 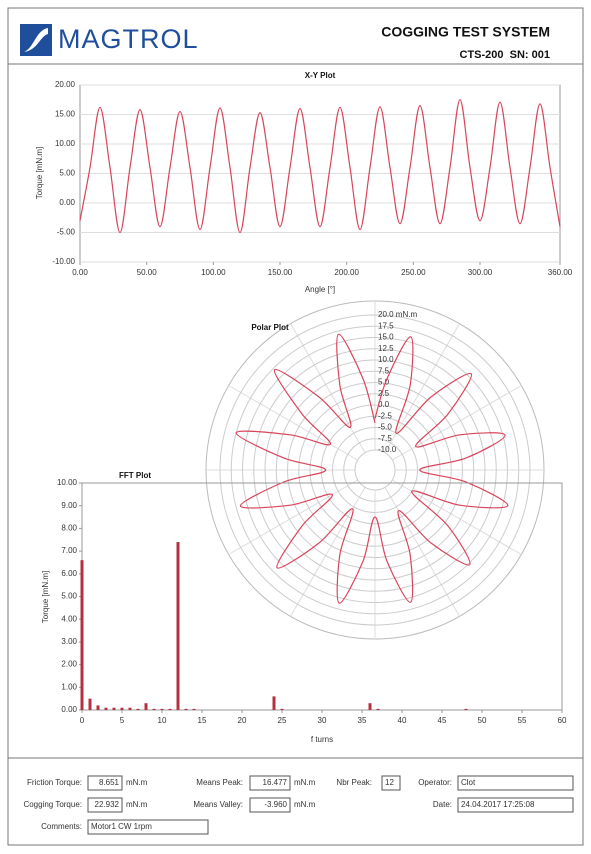 I want to click on x-tick-label: 0.00, so click(x=80, y=272).